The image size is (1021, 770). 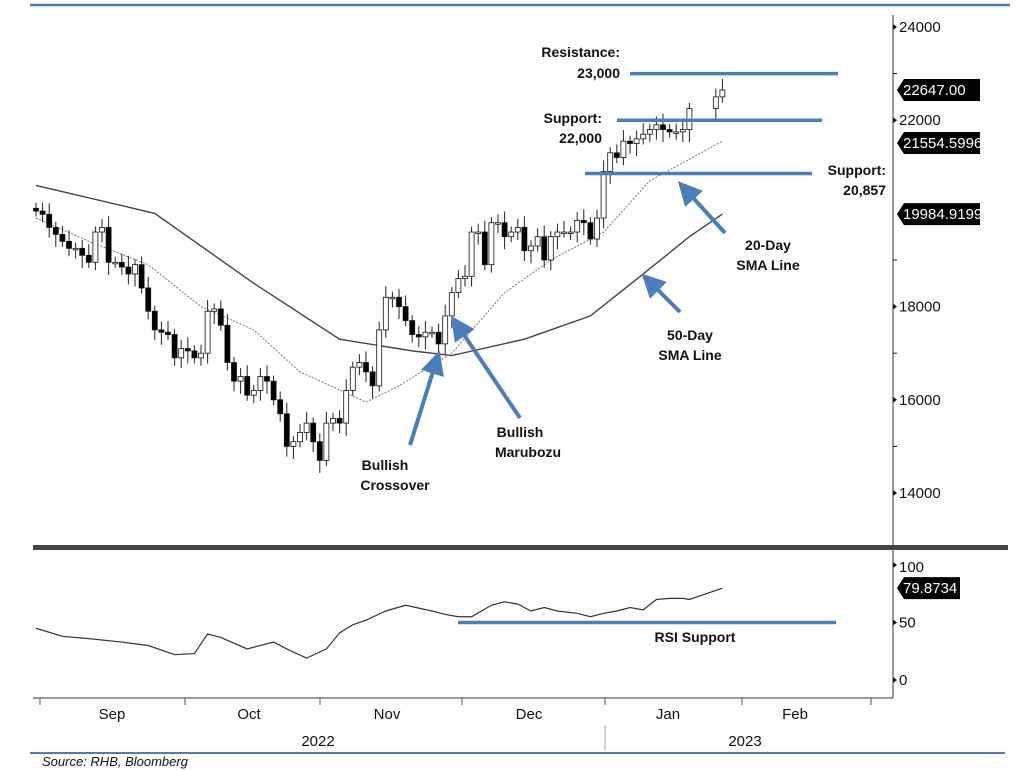 I want to click on sma20-label-2: SMA Line, so click(x=767, y=265).